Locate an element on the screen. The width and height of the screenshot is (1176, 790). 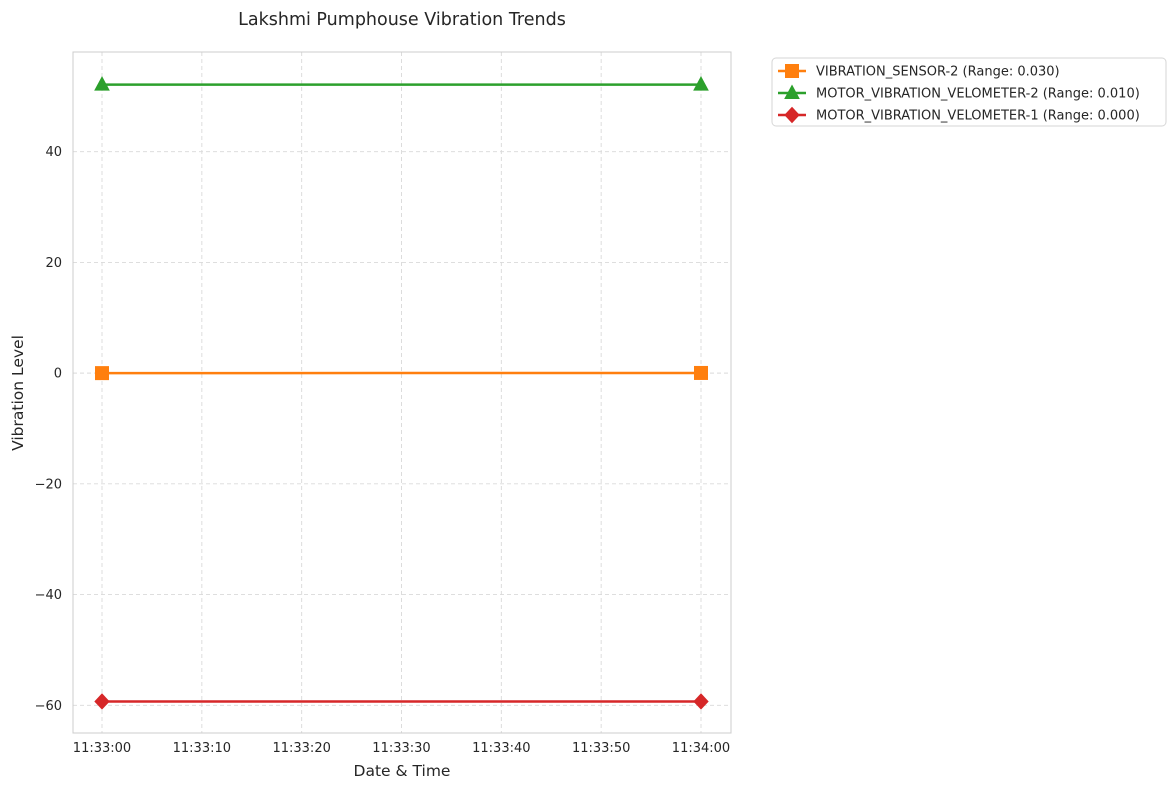
legend-label: VIBRATION_SENSOR-2 (Range: 0.030) is located at coordinates (938, 72).